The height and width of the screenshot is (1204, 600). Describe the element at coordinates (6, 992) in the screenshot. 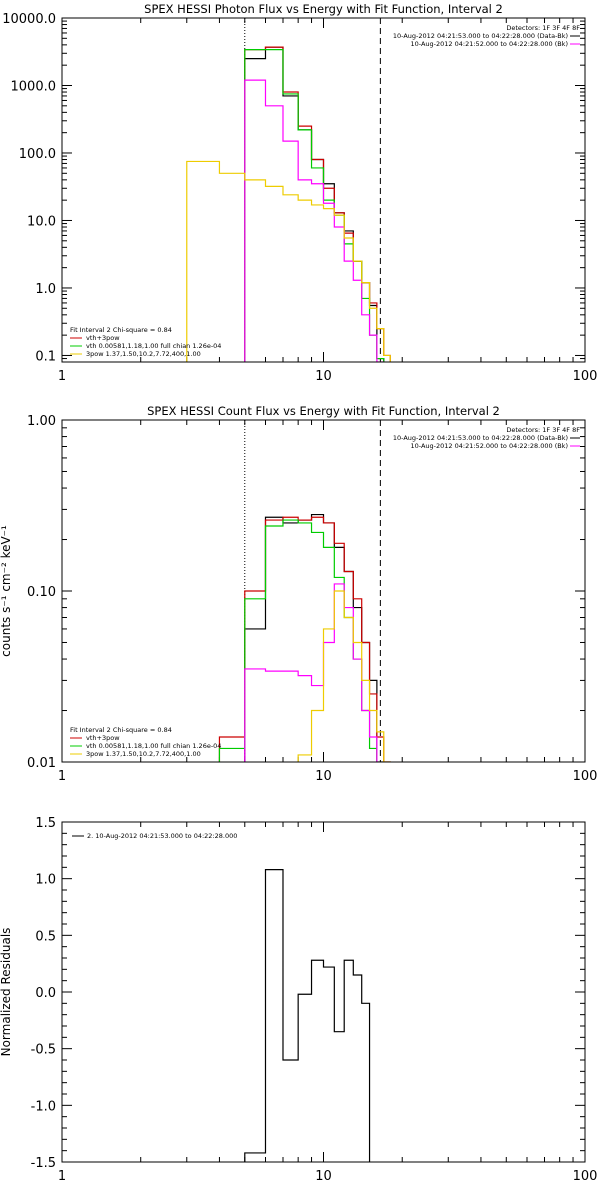

I see `y-axis-label: Normalized Residuals` at that location.